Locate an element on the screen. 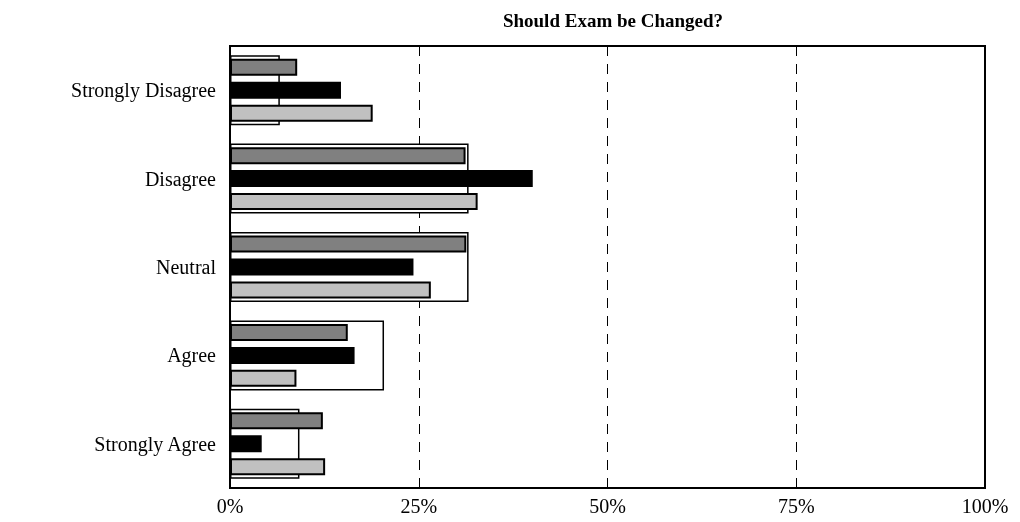 Image resolution: width=1020 pixels, height=522 pixels. y-tick-label: Neutral is located at coordinates (186, 267).